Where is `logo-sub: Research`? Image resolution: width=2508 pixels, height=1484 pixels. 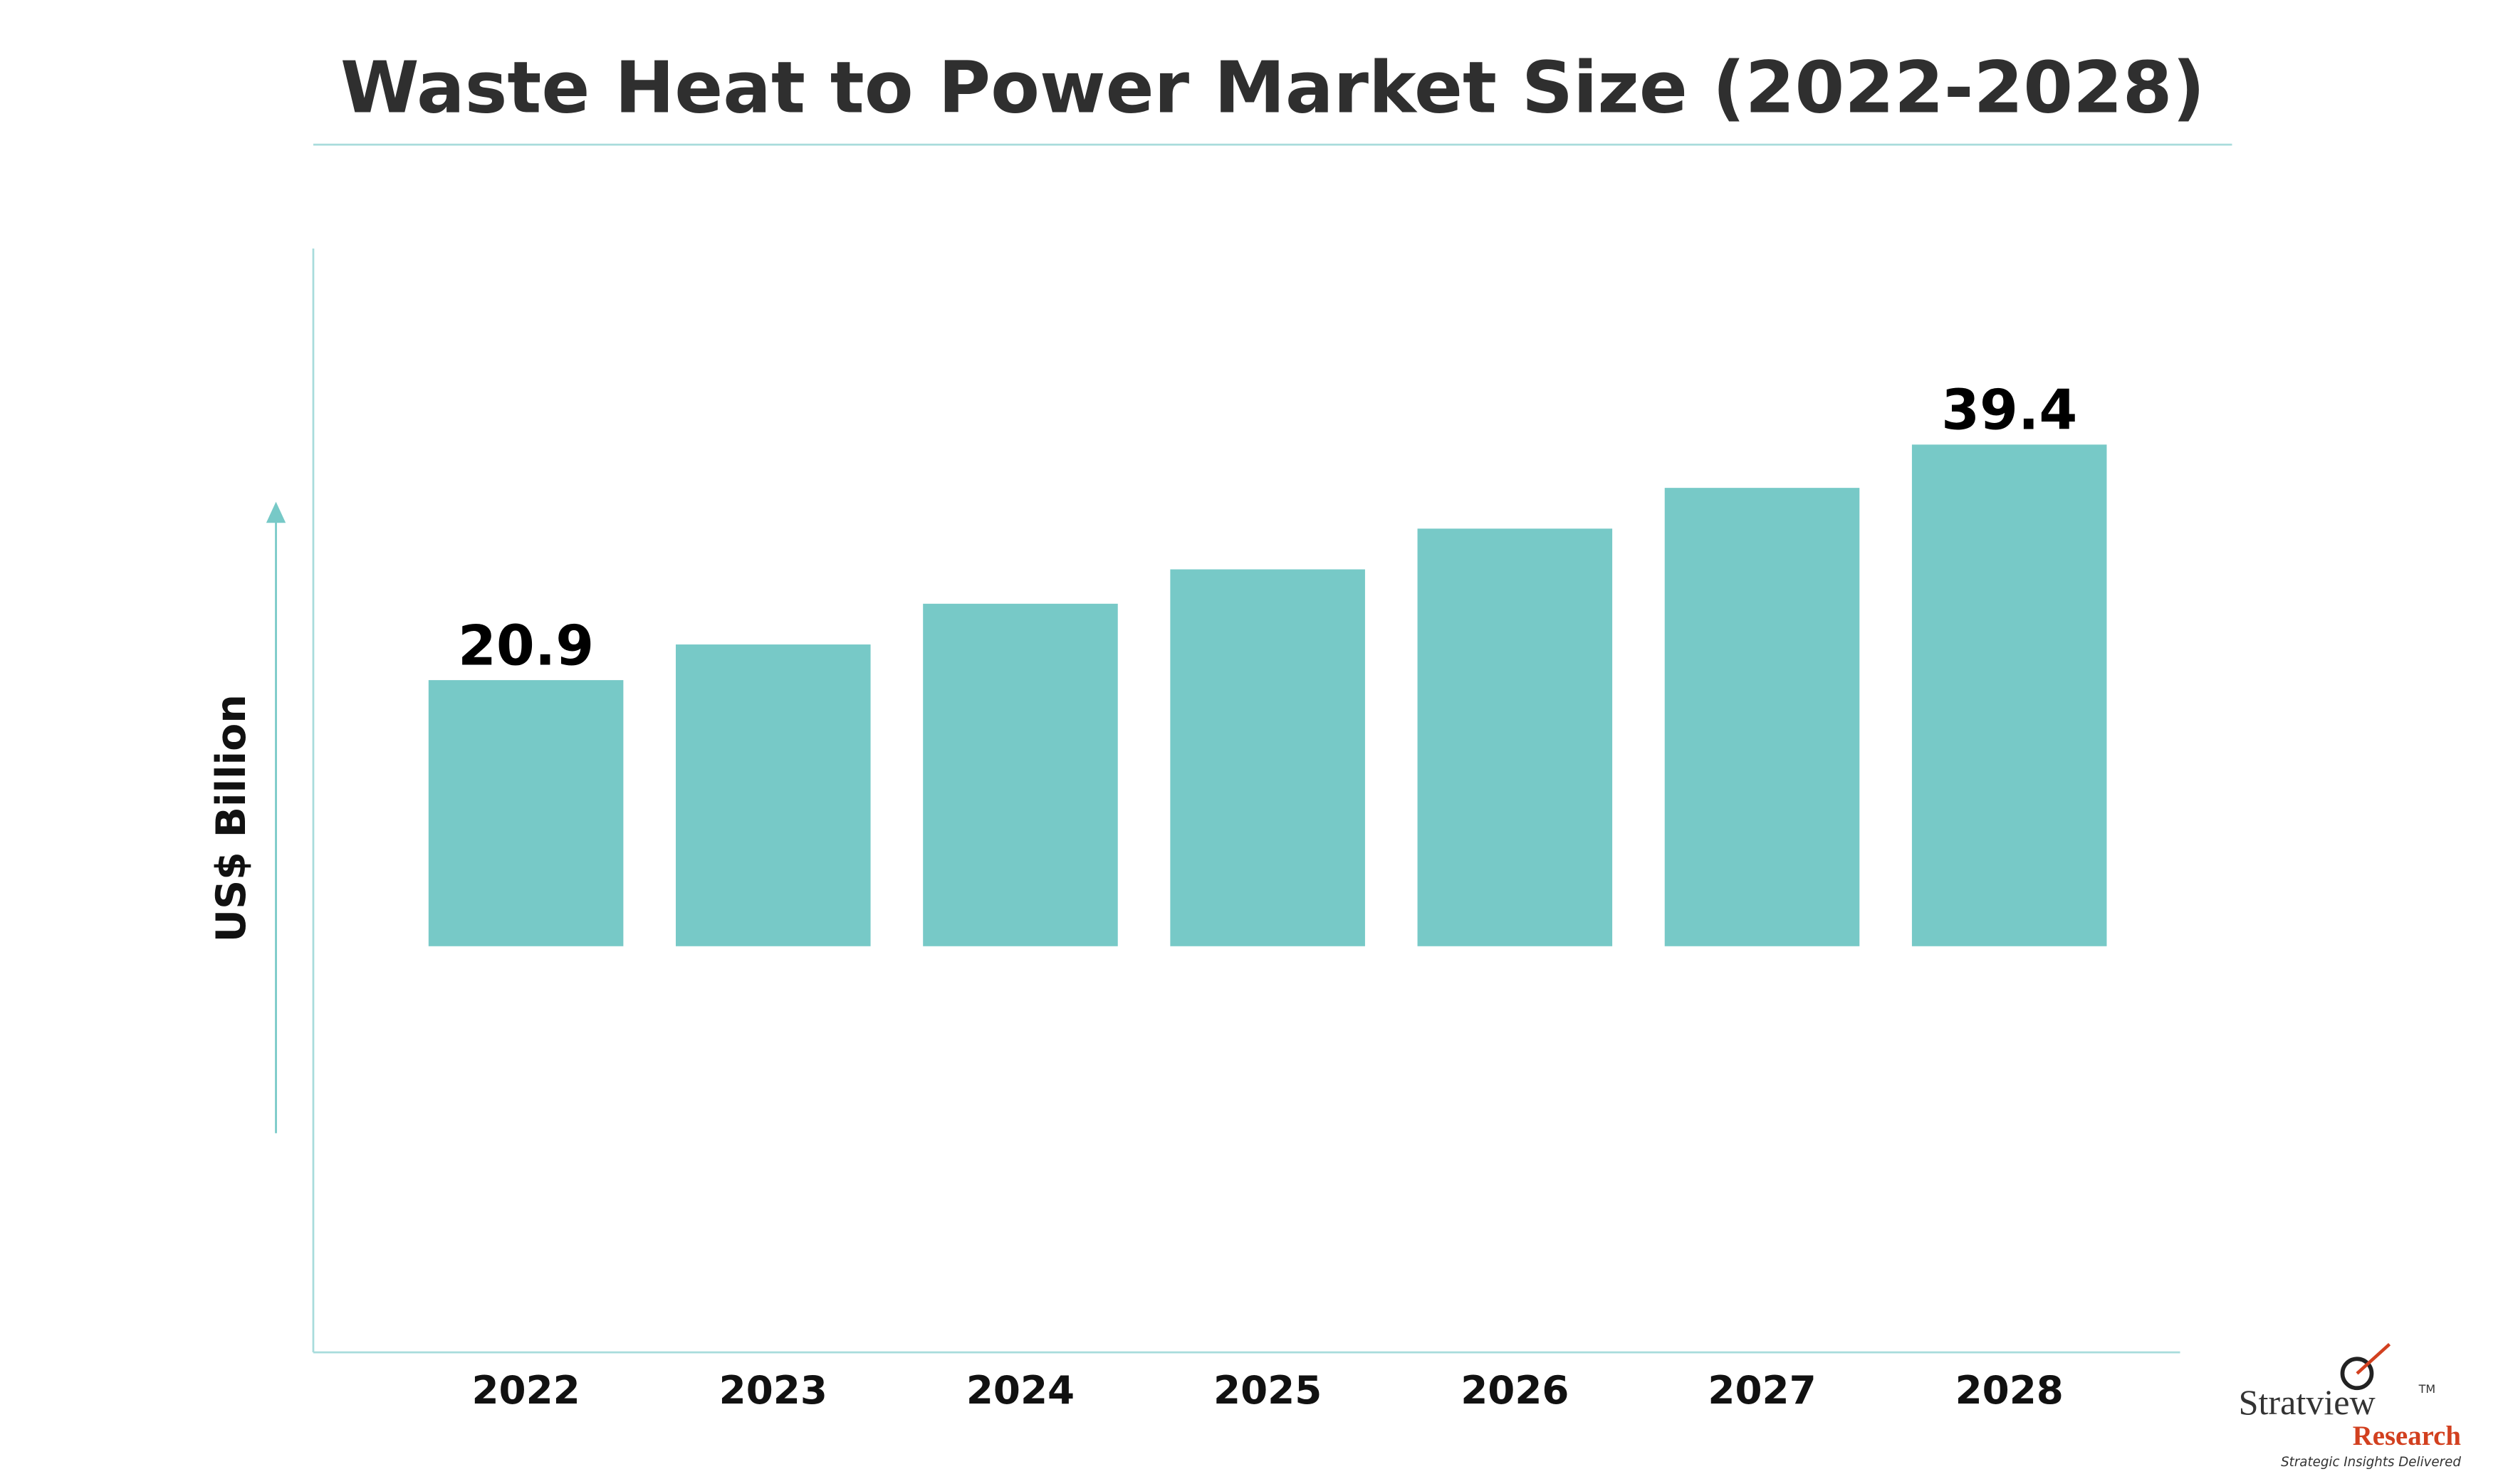 logo-sub: Research is located at coordinates (2407, 1436).